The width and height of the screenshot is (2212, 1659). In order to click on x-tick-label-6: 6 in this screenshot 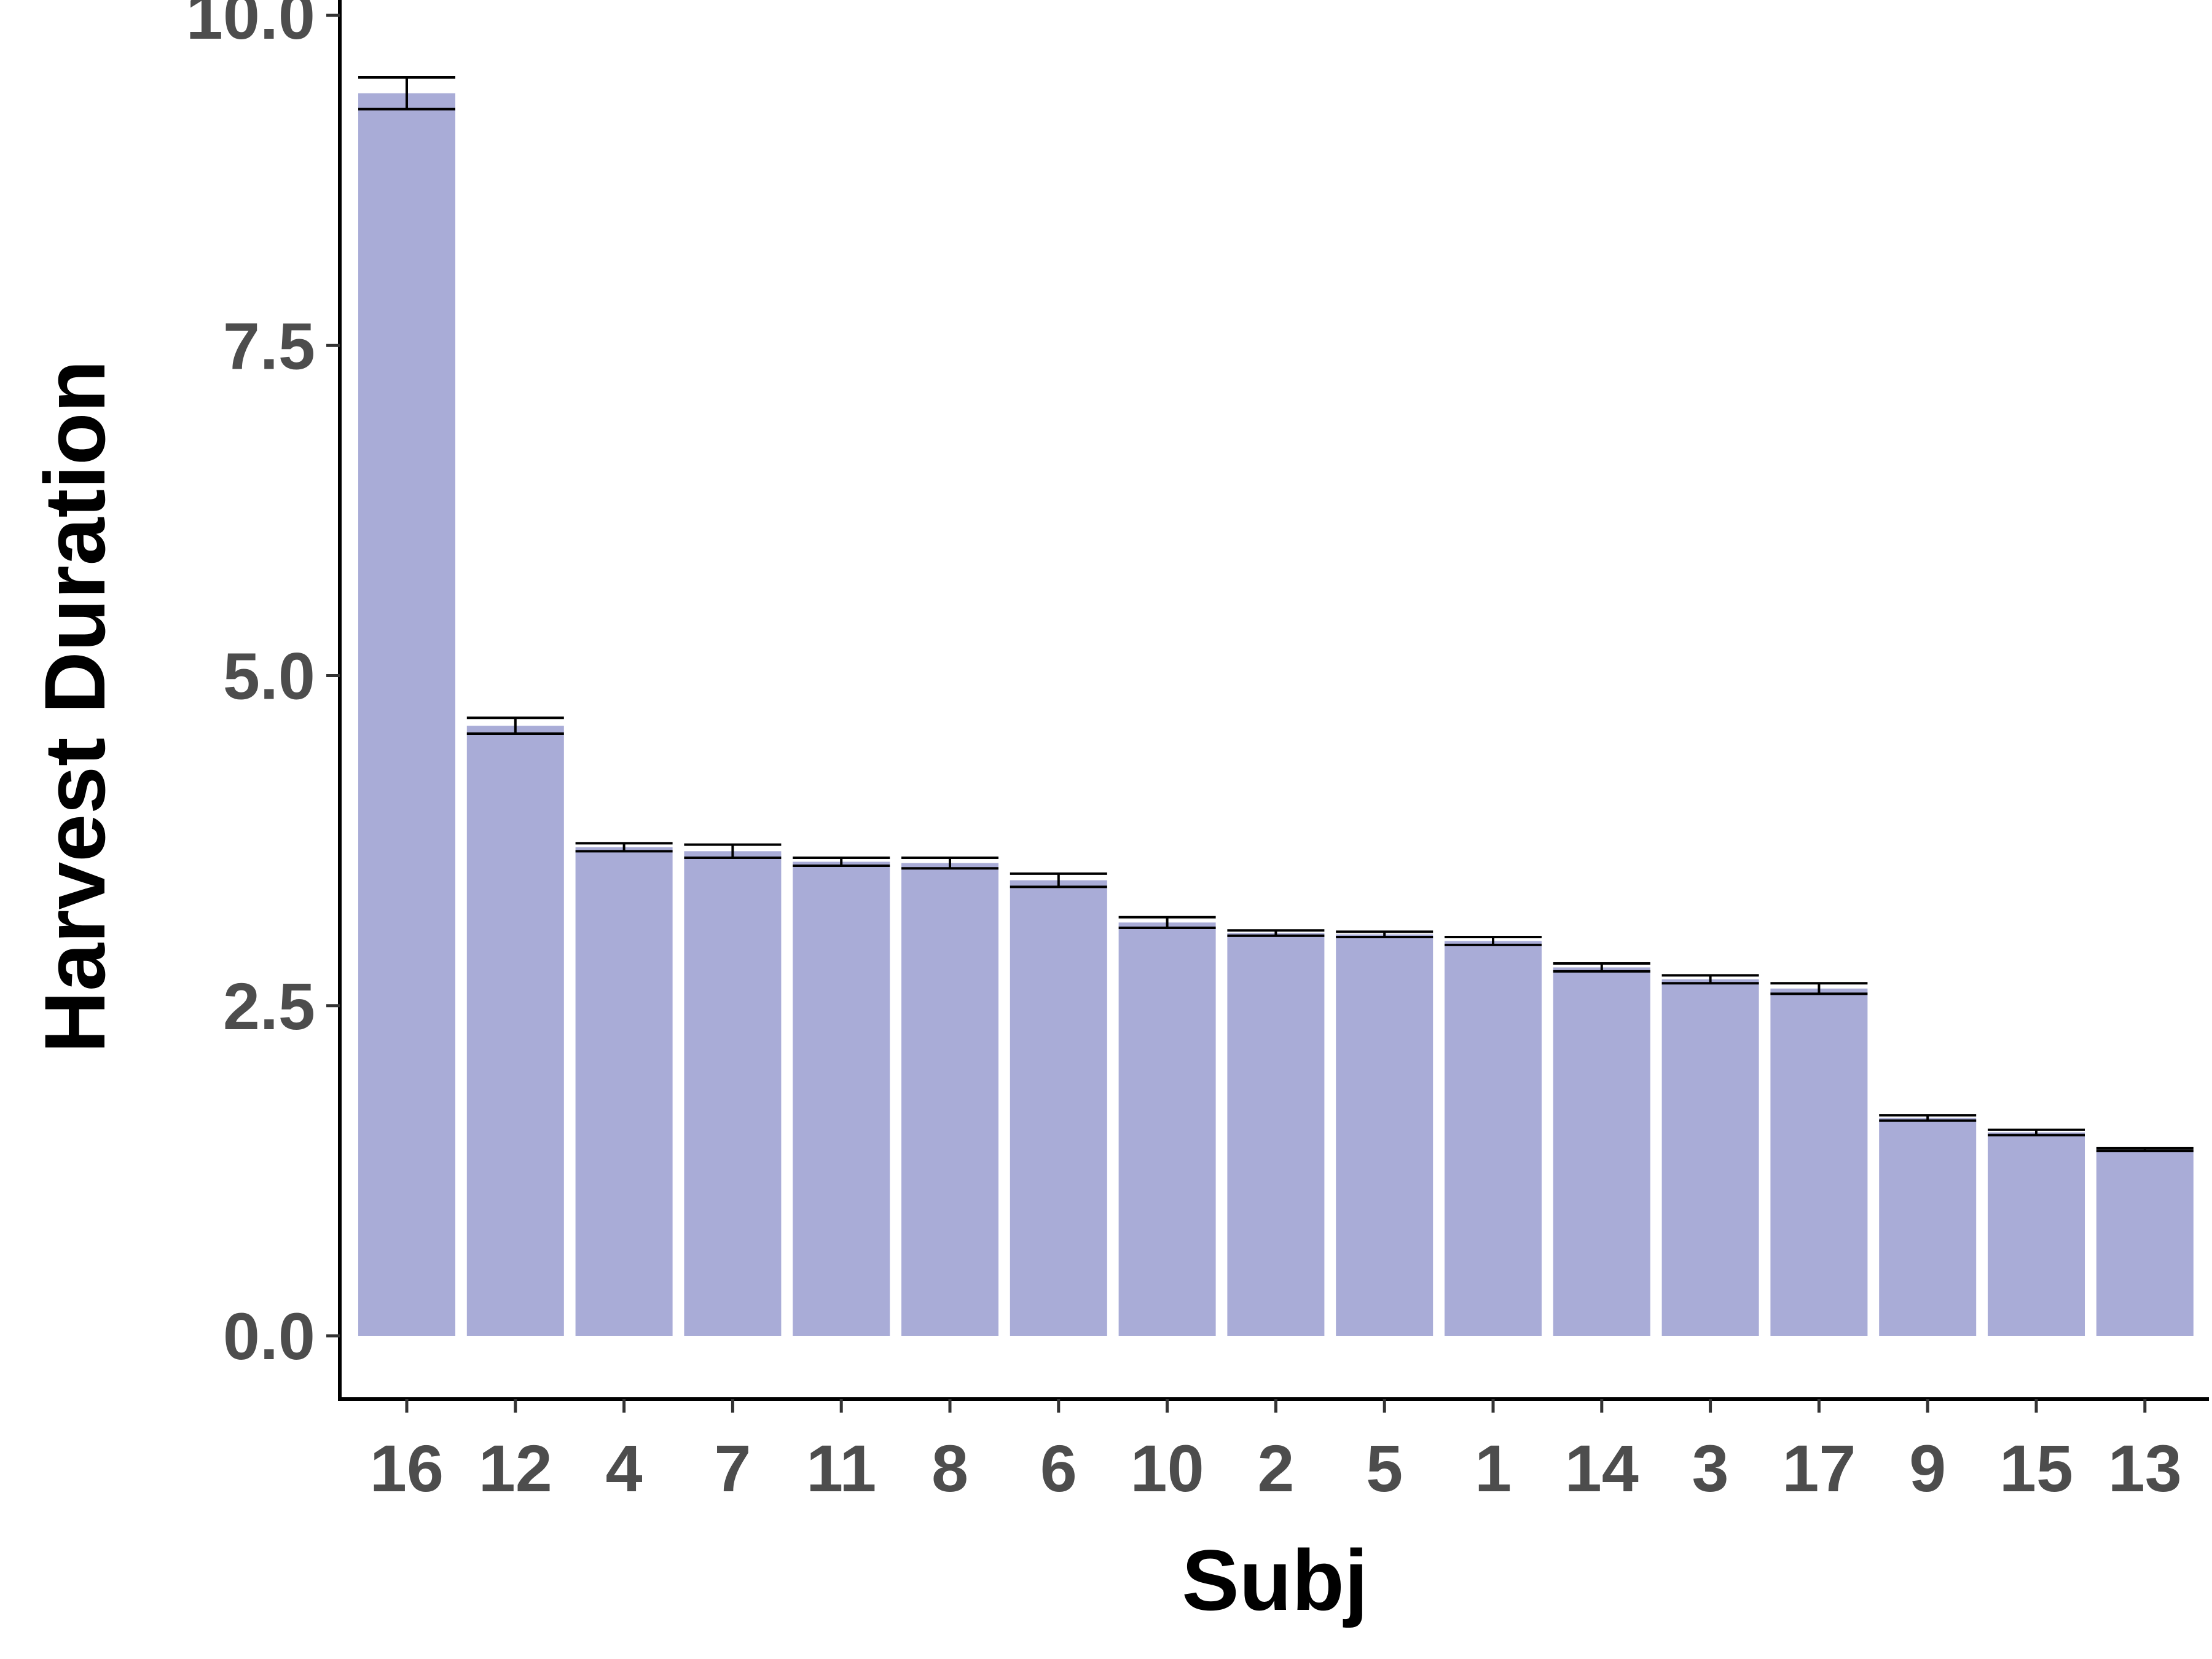, I will do `click(1058, 1468)`.